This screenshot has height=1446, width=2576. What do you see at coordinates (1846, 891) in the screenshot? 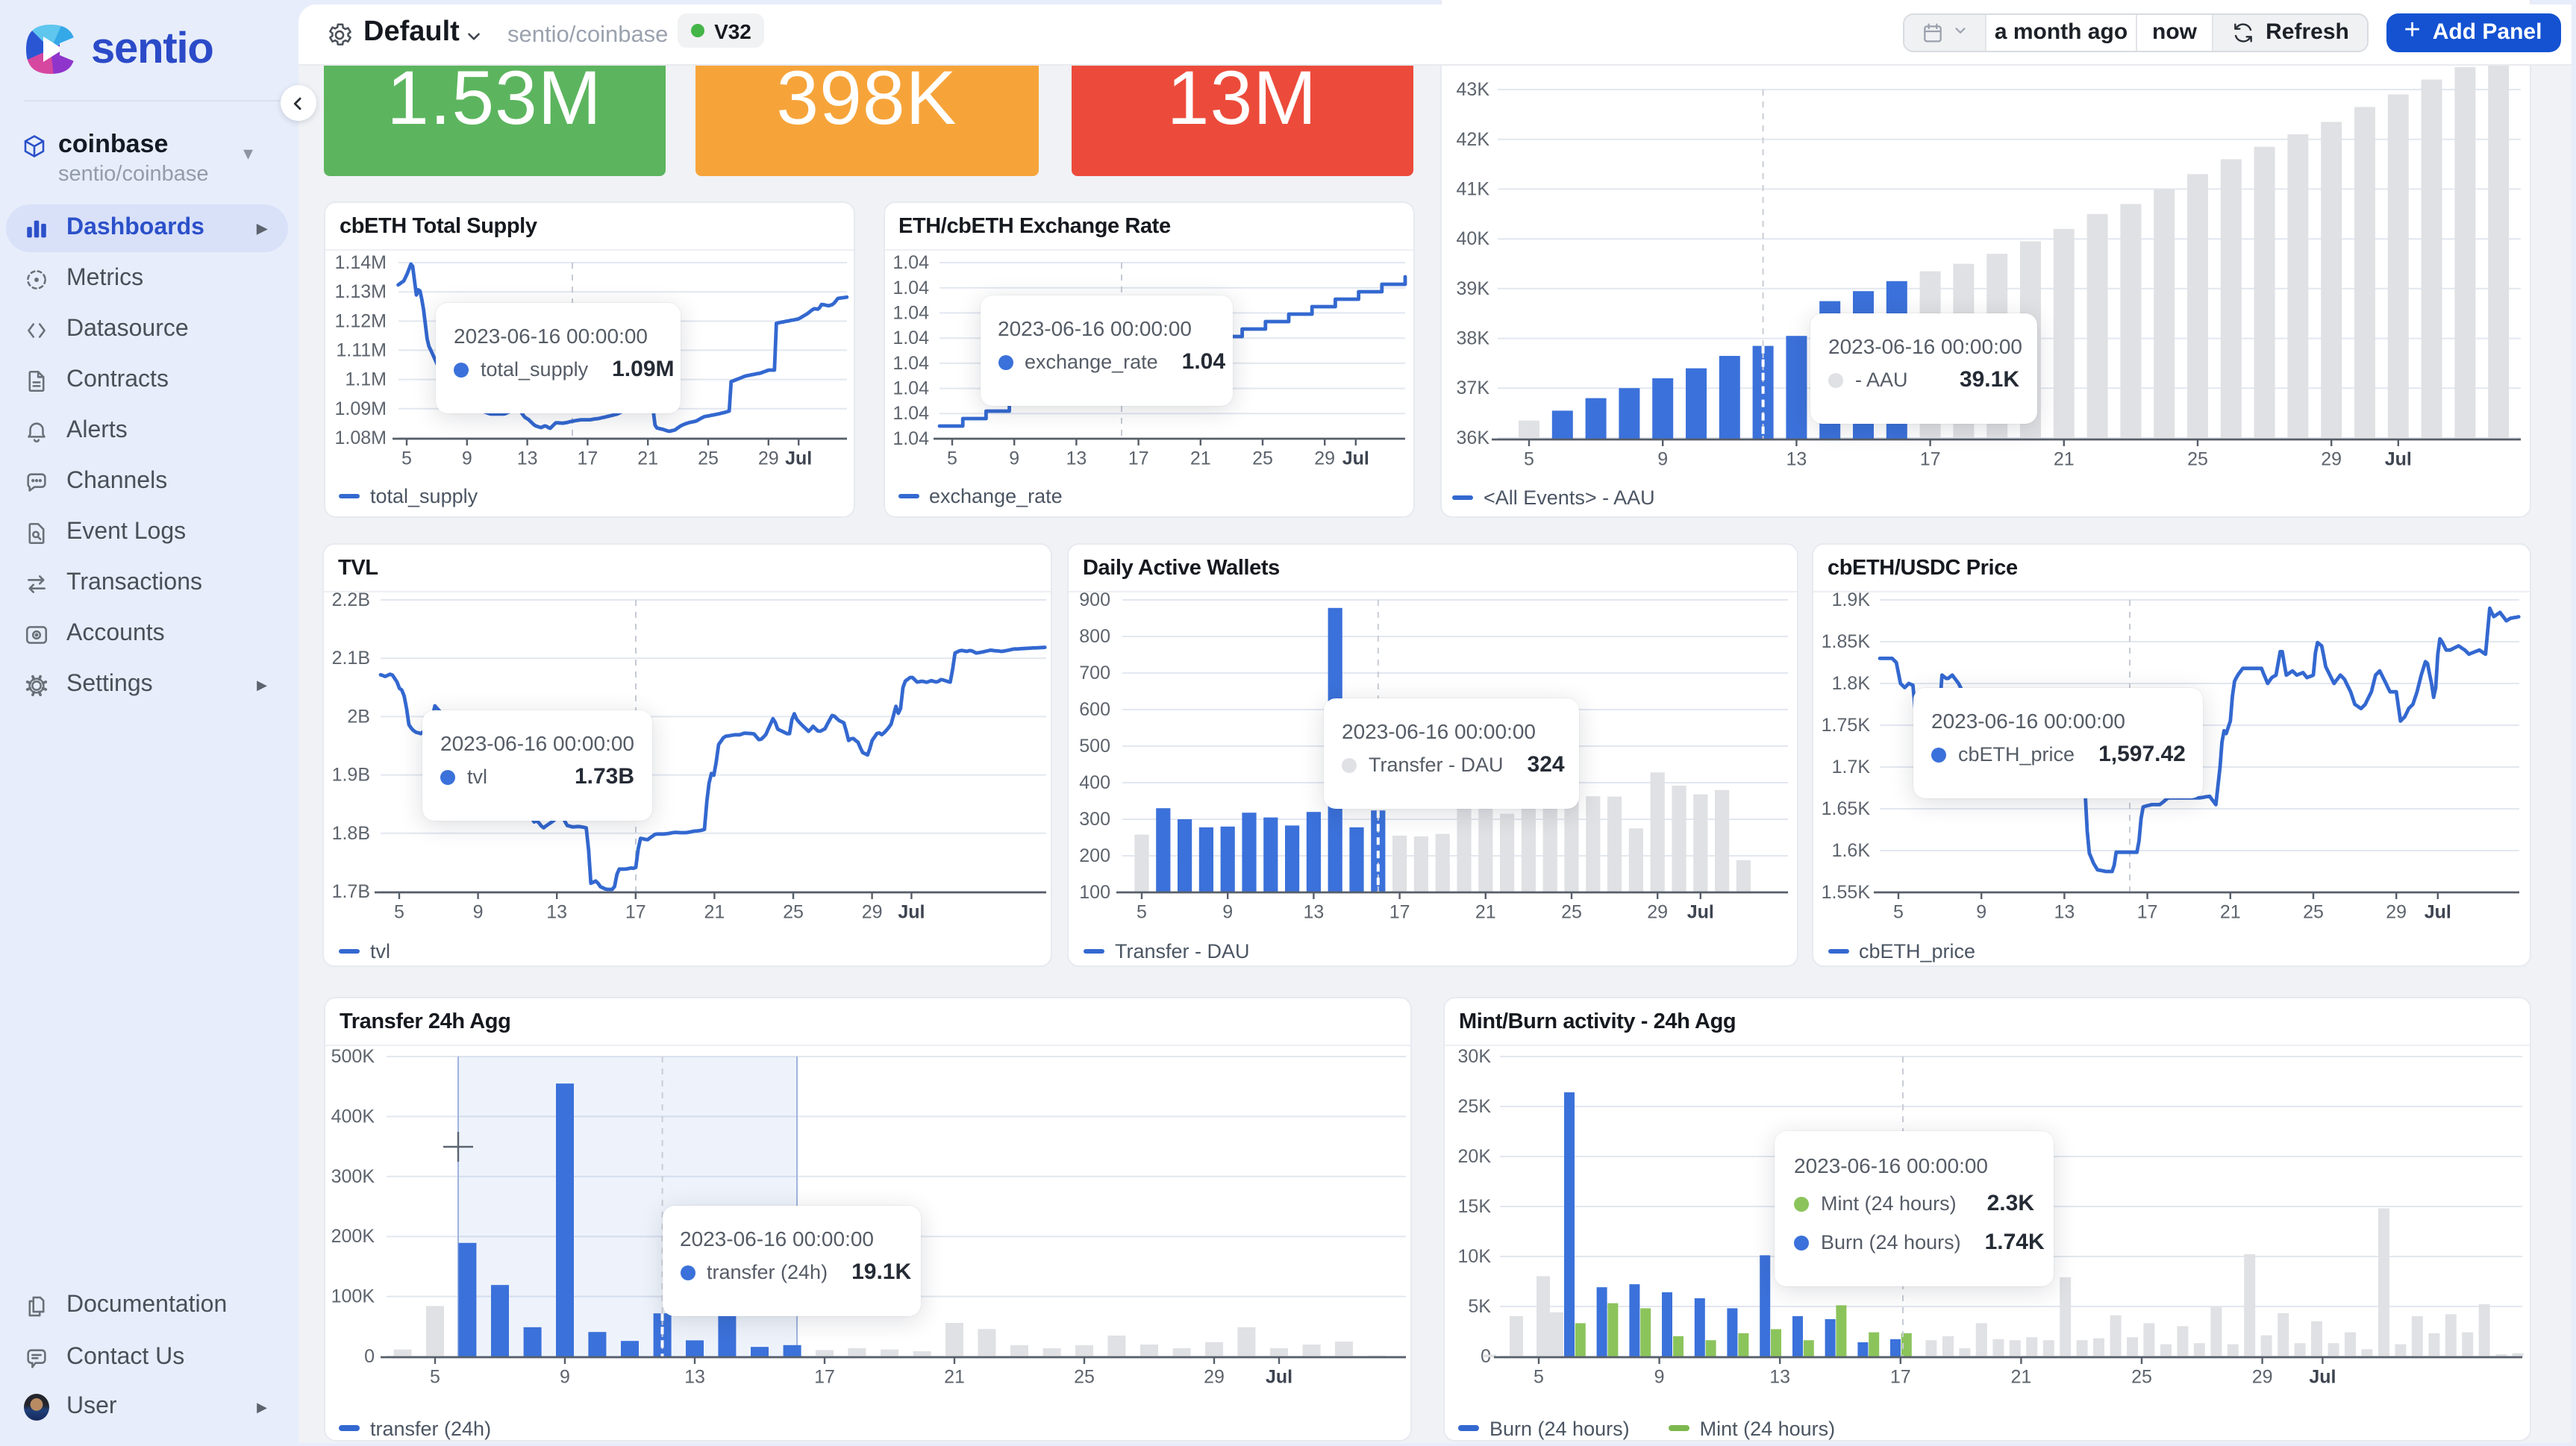
I see `svg-text: 1.55K` at bounding box center [1846, 891].